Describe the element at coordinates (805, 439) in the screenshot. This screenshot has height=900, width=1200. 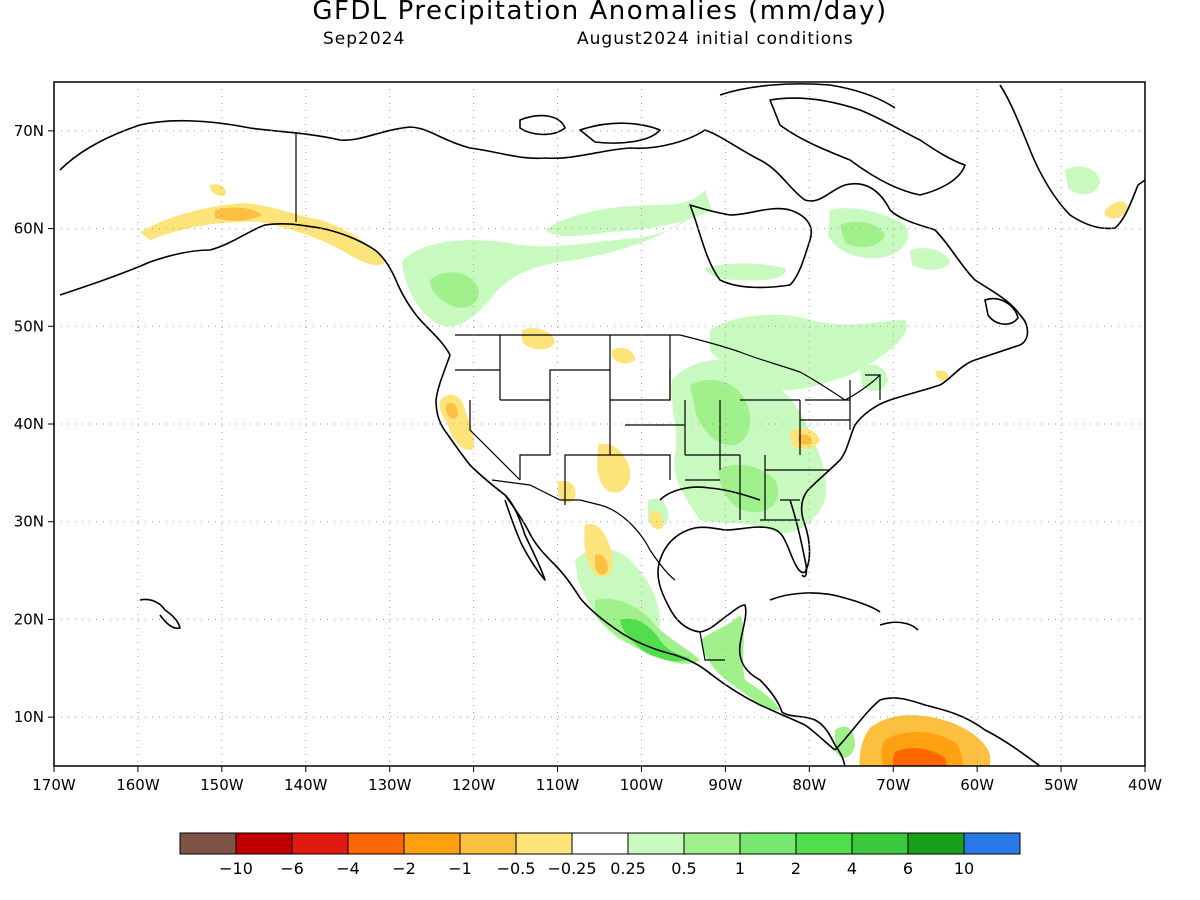
I see `dry-area-virginia-core` at that location.